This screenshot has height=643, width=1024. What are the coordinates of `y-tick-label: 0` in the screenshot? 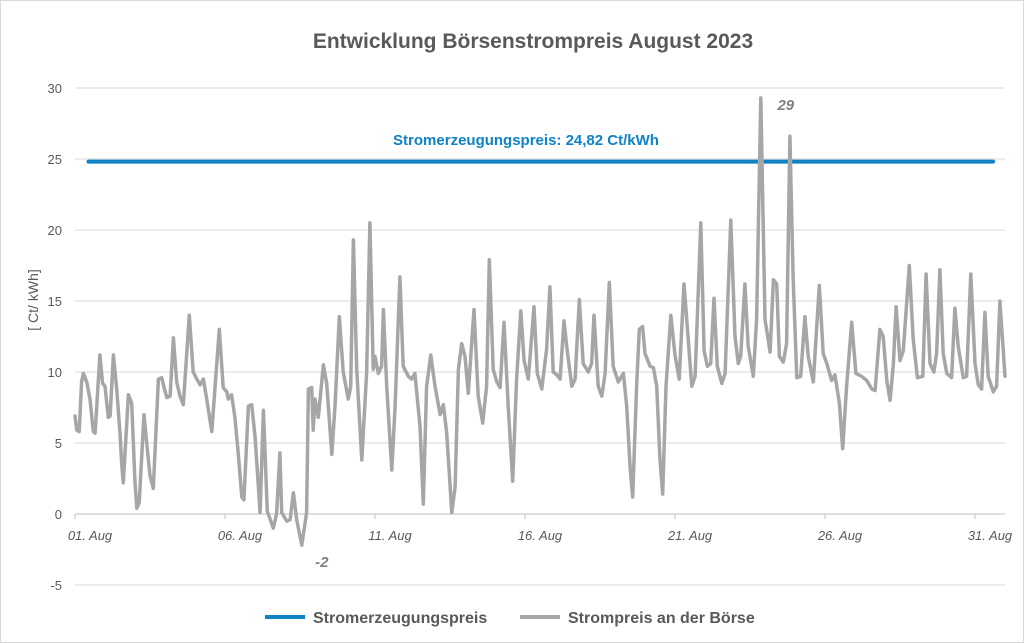 It's located at (58, 514).